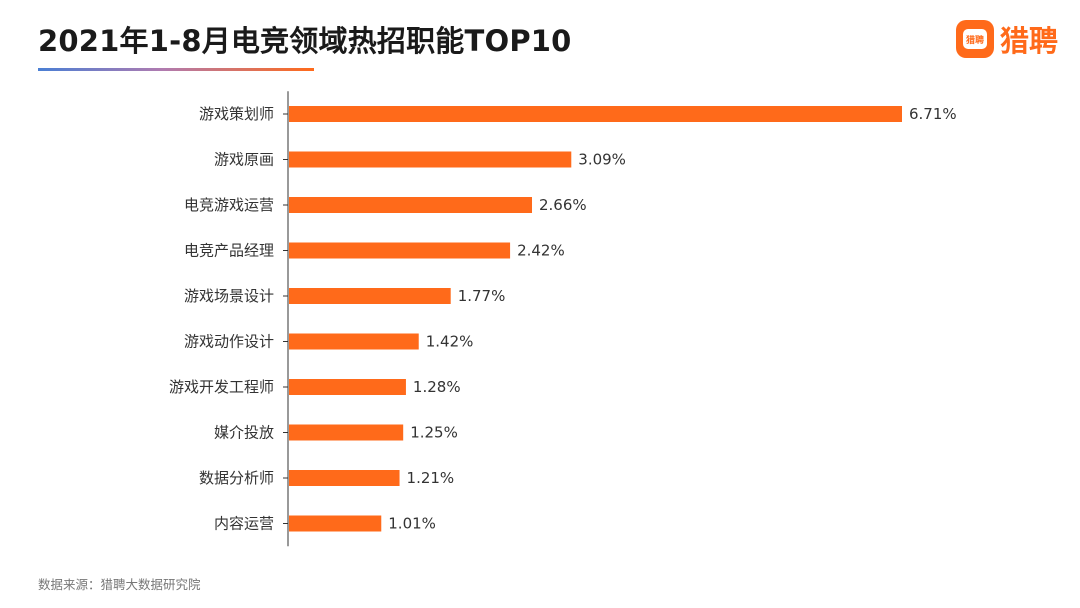  What do you see at coordinates (431, 478) in the screenshot?
I see `data-label: 1.21%` at bounding box center [431, 478].